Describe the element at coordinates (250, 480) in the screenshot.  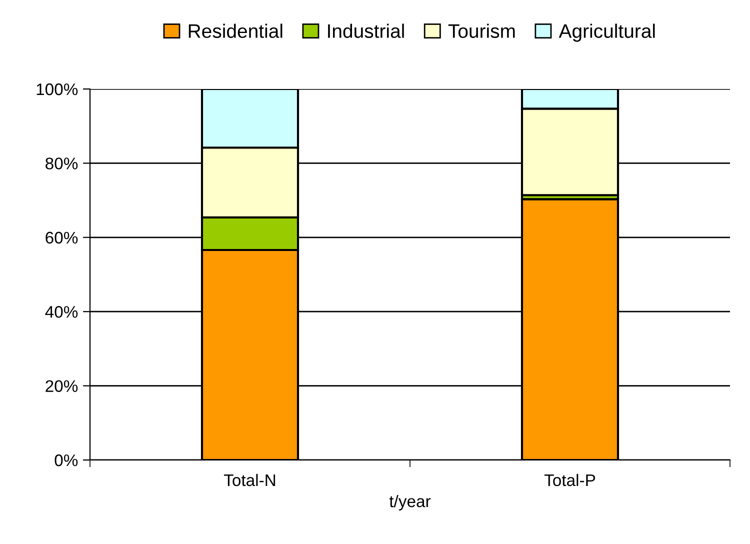
I see `x-tick-label: Total-N` at that location.